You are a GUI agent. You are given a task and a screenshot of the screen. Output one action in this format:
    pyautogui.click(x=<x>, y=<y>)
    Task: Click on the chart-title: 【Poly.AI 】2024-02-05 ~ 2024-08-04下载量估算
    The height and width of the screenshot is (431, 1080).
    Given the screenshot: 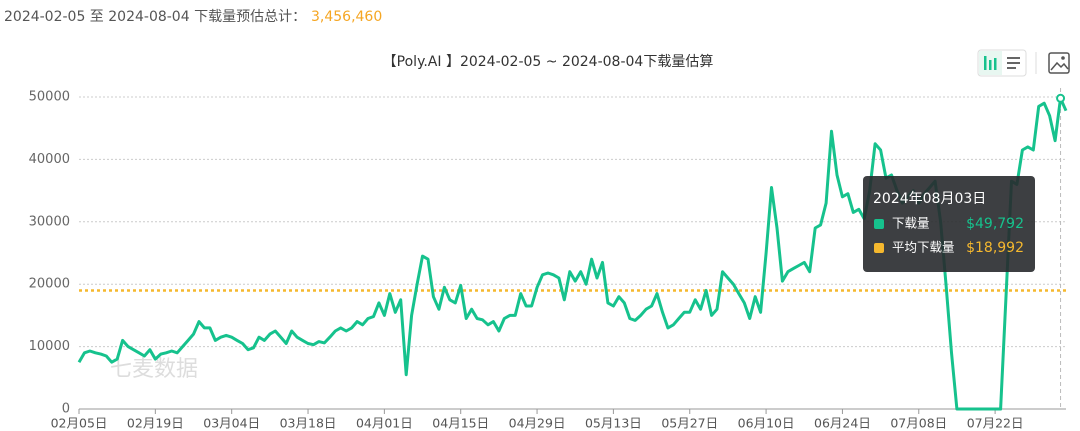 What is the action you would take?
    pyautogui.click(x=548, y=62)
    